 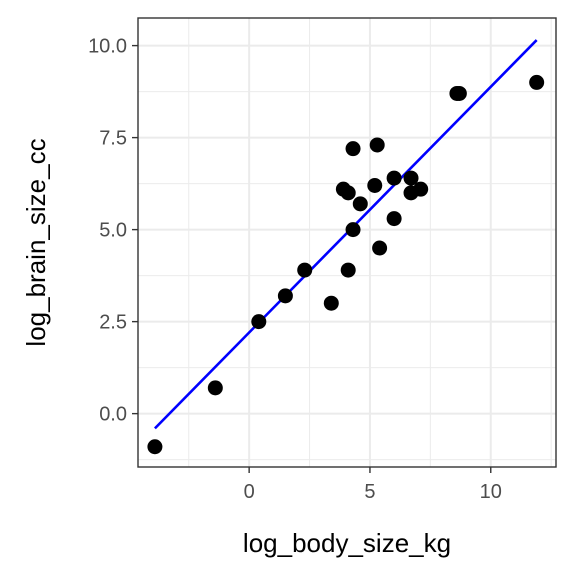 I want to click on y-tick-label: 7.5, so click(x=113, y=139).